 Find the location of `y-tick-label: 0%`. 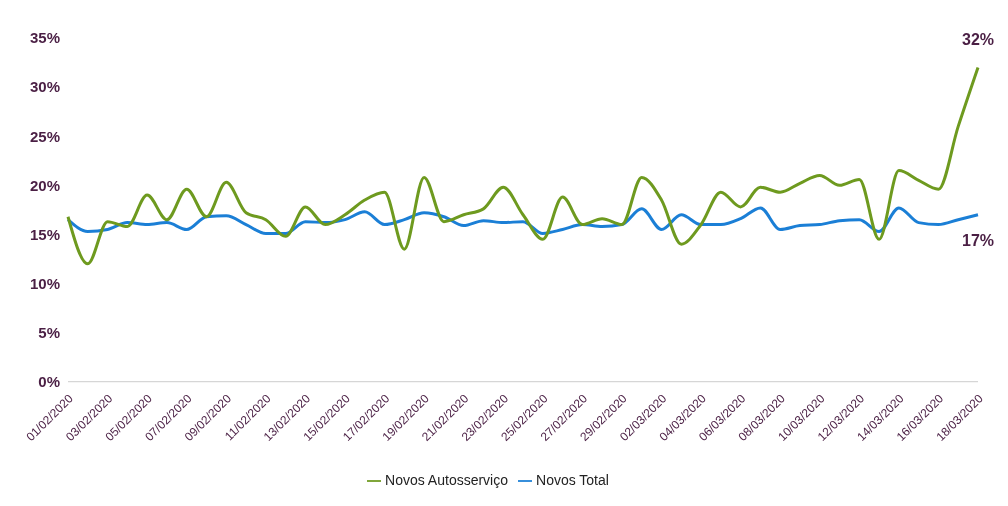

y-tick-label: 0% is located at coordinates (49, 382).